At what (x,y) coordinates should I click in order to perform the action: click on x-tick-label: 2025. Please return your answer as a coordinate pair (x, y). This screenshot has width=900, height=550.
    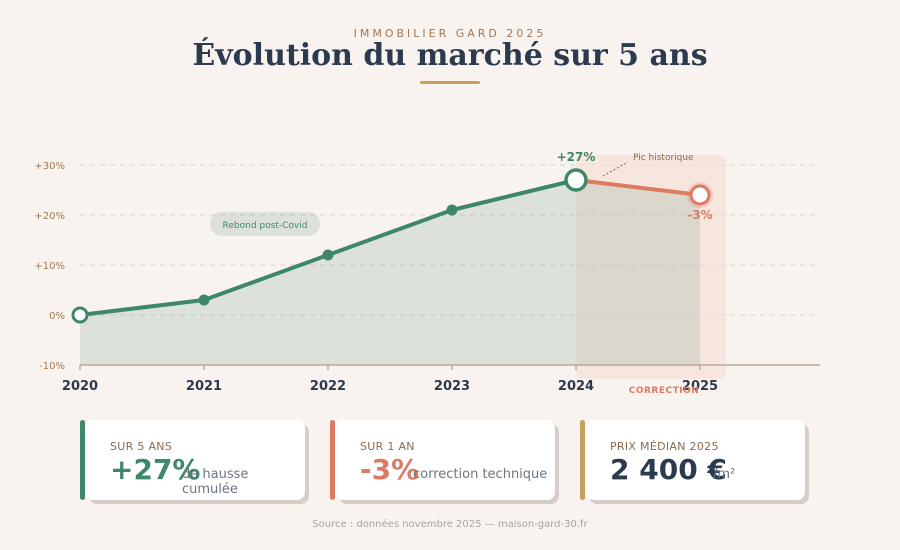
    Looking at the image, I should click on (700, 386).